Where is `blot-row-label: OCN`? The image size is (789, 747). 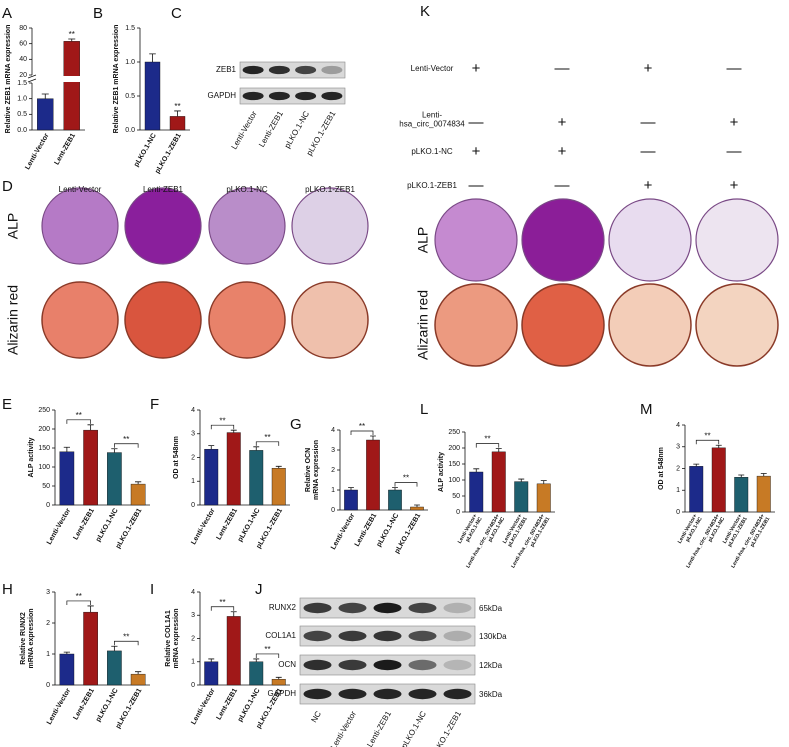
blot-row-label: OCN is located at coordinates (287, 664).